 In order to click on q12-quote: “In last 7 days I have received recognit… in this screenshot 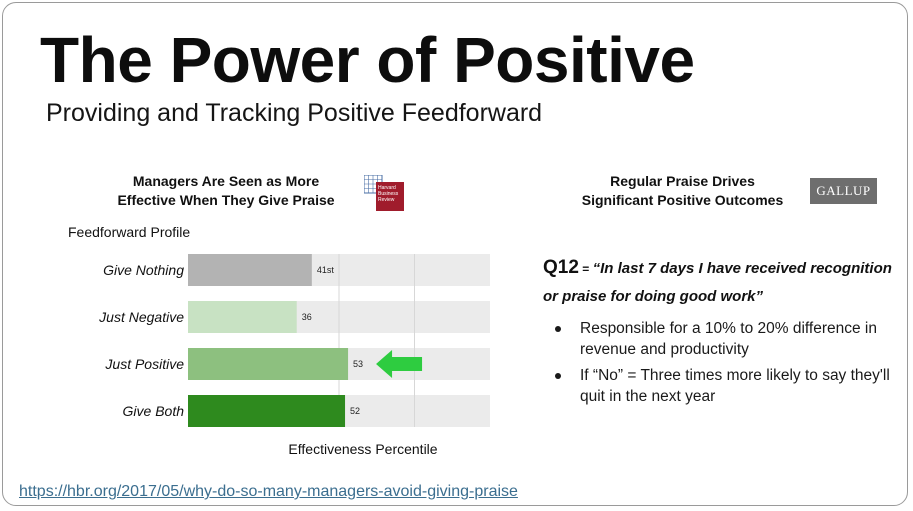, I will do `click(717, 282)`.